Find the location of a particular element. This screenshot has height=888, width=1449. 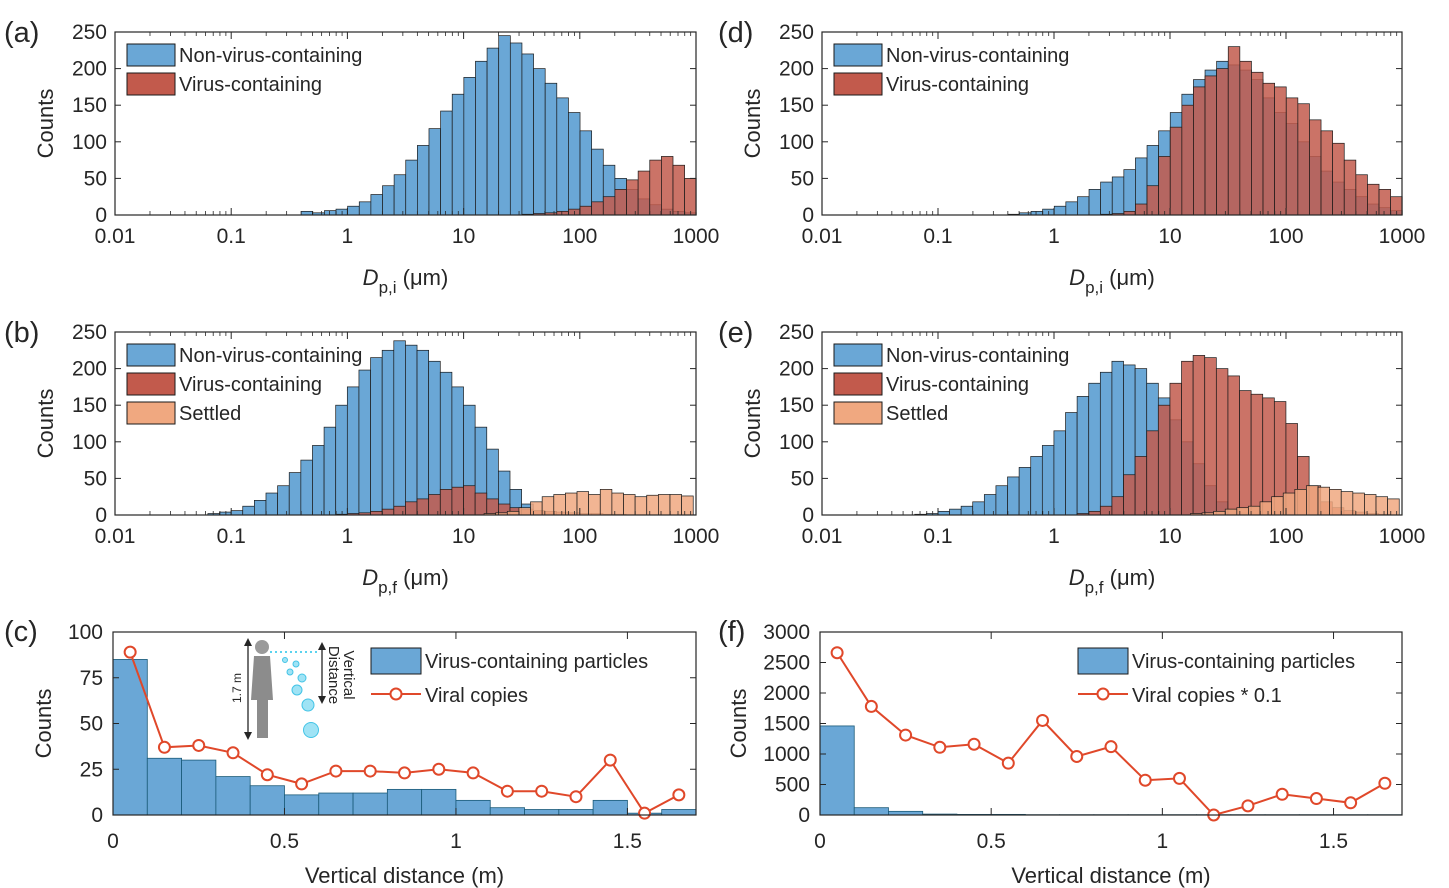

legend-label: Settled is located at coordinates (917, 414).